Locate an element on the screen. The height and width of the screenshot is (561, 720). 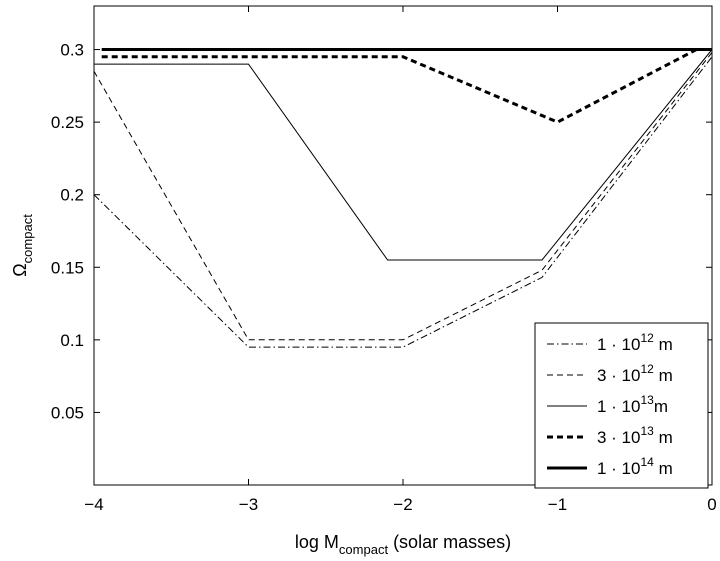
y-axis-title: Ωcompact is located at coordinates (22, 245).